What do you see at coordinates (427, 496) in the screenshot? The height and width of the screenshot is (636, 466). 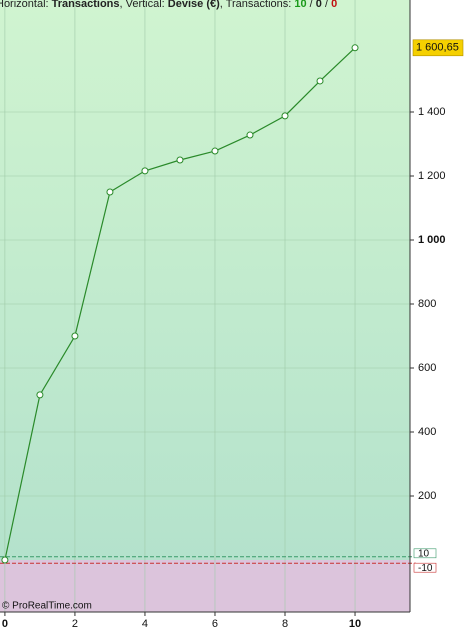 I see `y-tick-label: 200` at bounding box center [427, 496].